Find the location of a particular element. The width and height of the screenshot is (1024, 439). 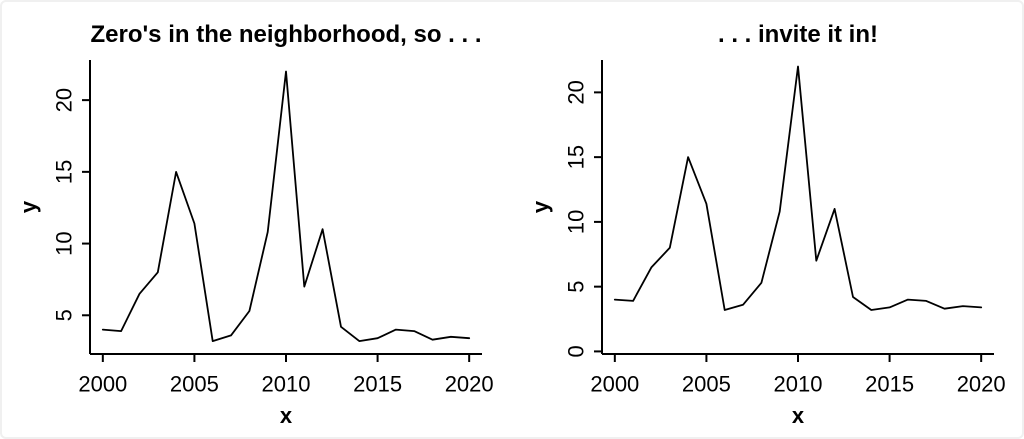

chart-title-left: Zero's in the neighborhood, so . . . is located at coordinates (286, 34).